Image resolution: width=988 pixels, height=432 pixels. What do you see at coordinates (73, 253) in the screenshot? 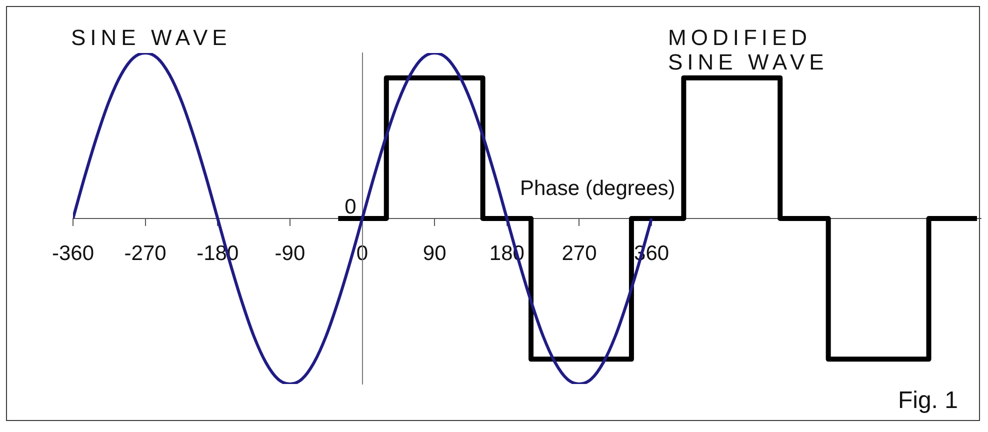
I see `x-tick-label: -360` at bounding box center [73, 253].